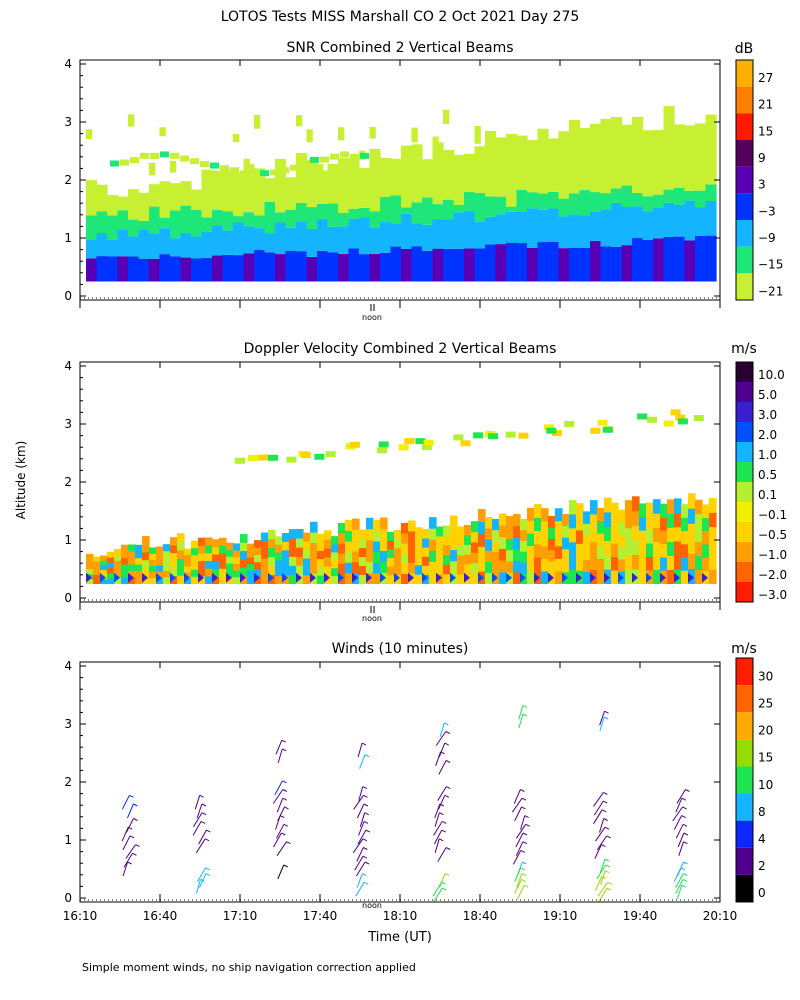 Image resolution: width=800 pixels, height=1000 pixels. What do you see at coordinates (767, 415) in the screenshot?
I see `colorbar-label: 3.0` at bounding box center [767, 415].